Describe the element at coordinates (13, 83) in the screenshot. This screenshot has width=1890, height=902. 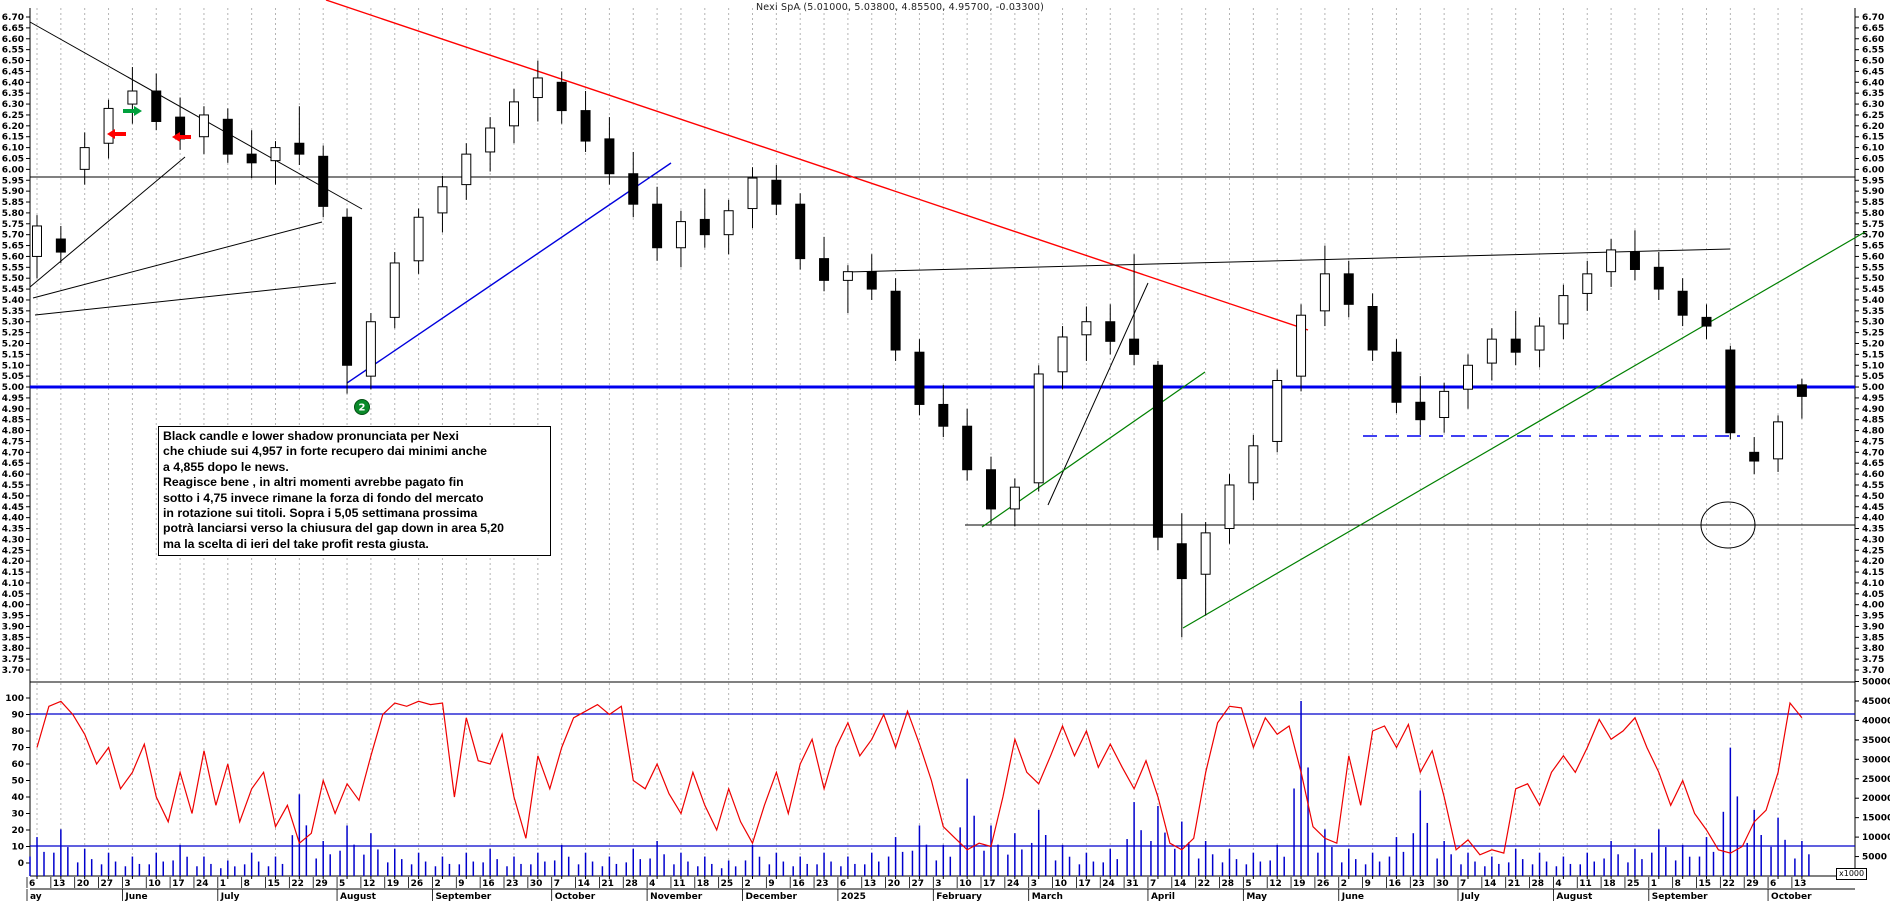
I see `svg-text: 6.40` at that location.